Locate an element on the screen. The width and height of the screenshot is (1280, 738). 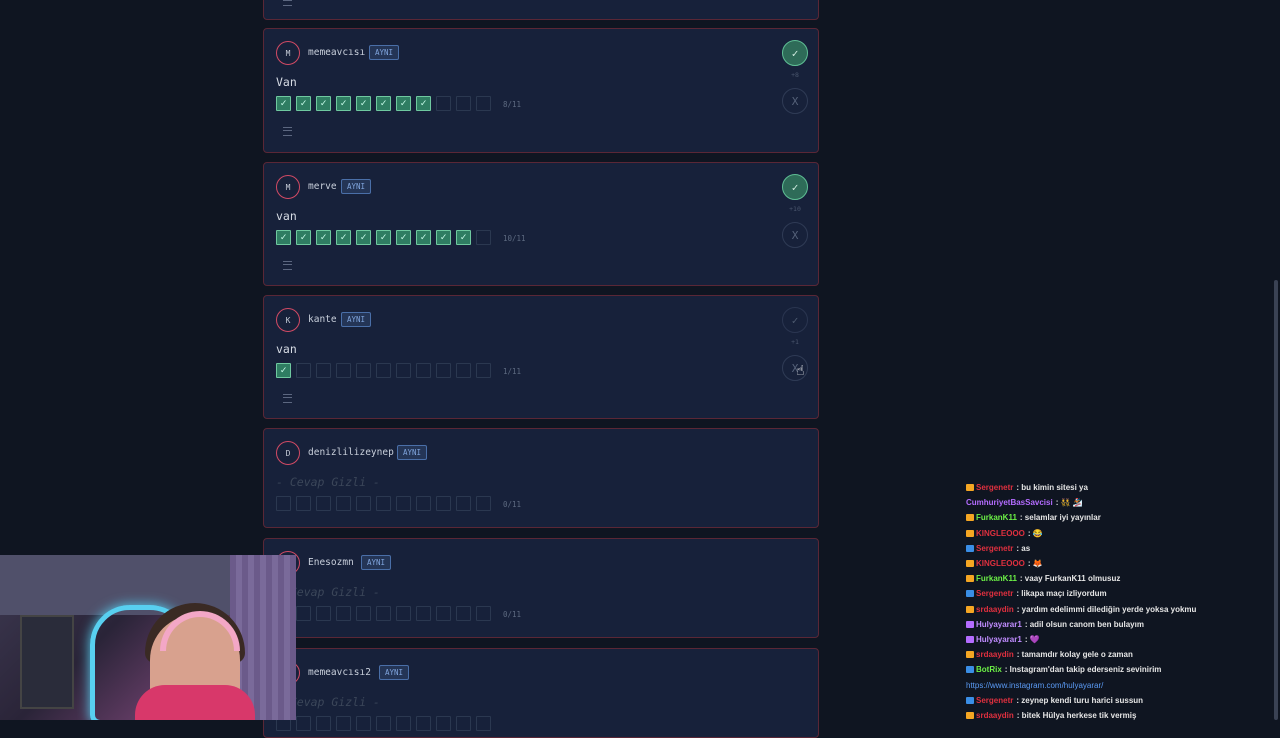
username: kante is located at coordinates (322, 319).